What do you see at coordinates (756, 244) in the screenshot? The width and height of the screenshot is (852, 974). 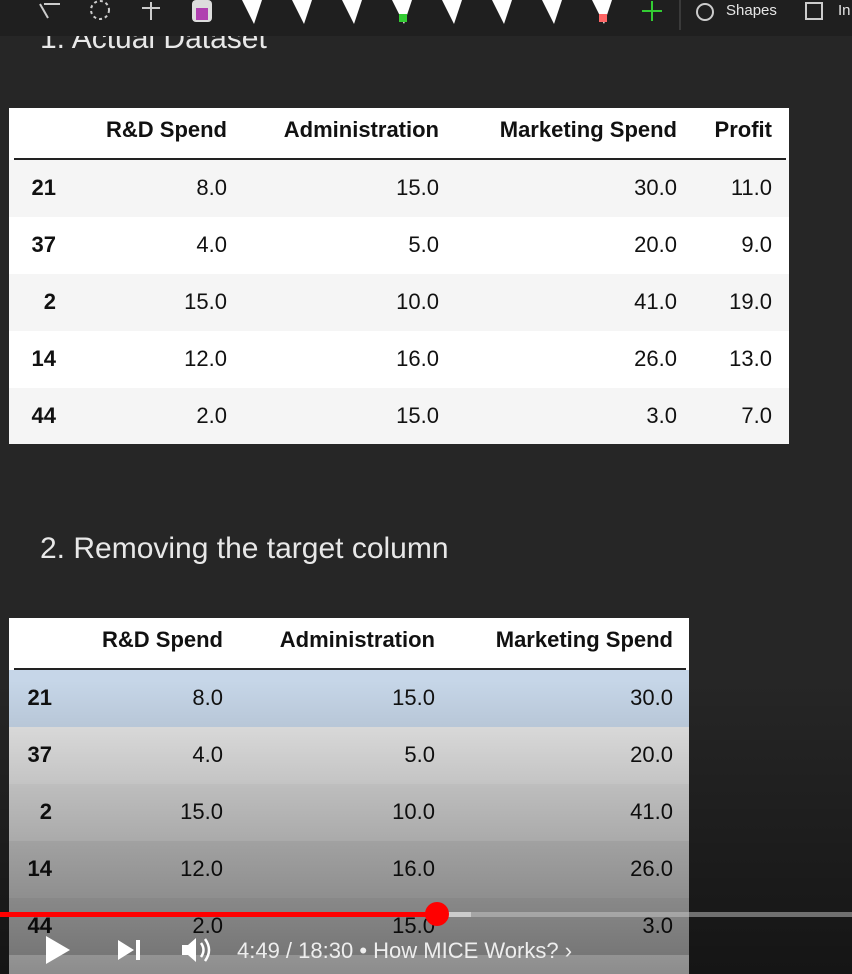 I see `table-cell: 9.0` at bounding box center [756, 244].